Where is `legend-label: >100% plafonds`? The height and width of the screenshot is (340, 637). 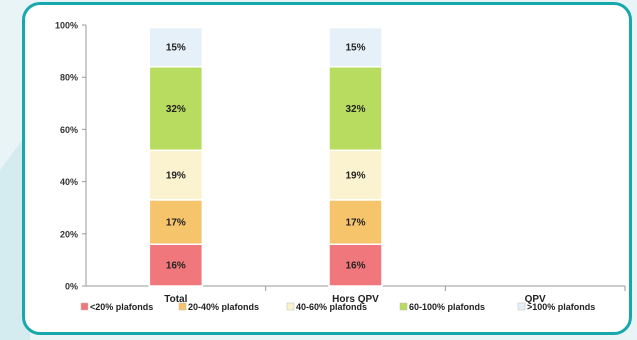 legend-label: >100% plafonds is located at coordinates (561, 307).